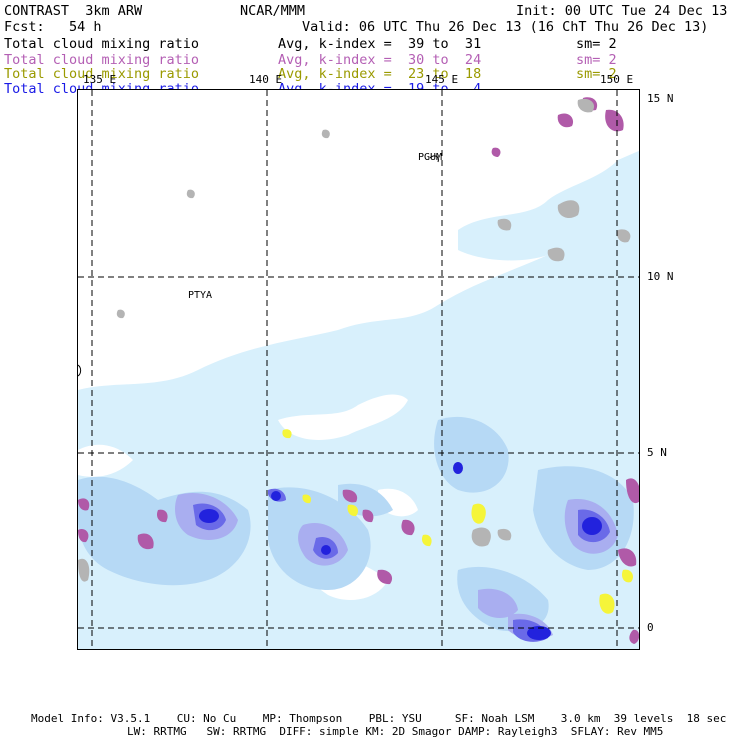  Describe the element at coordinates (273, 11) in the screenshot. I see `institution-label: NCAR/MMM` at that location.